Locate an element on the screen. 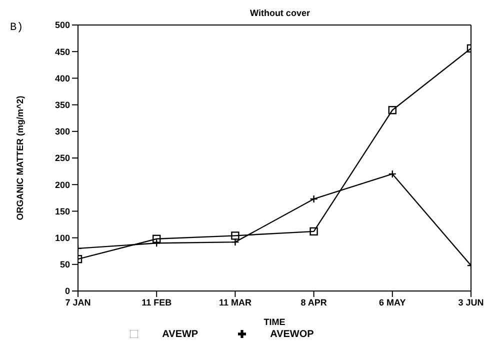  x-tick-label: 7 JAN is located at coordinates (78, 302).